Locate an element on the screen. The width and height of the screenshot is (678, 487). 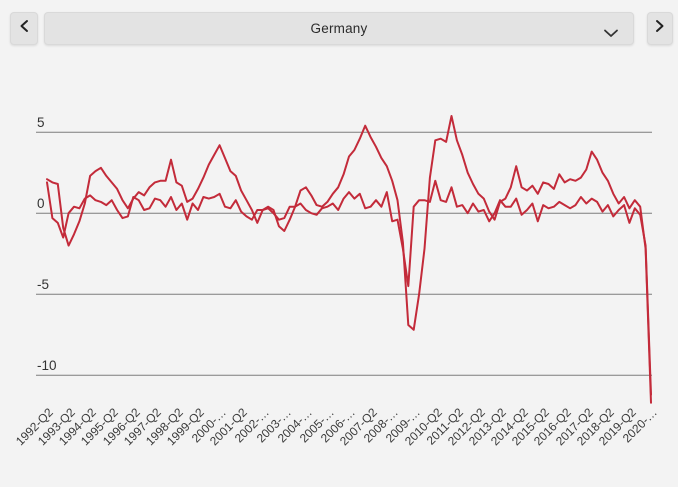
country-dropdown: Germany is located at coordinates (339, 28).